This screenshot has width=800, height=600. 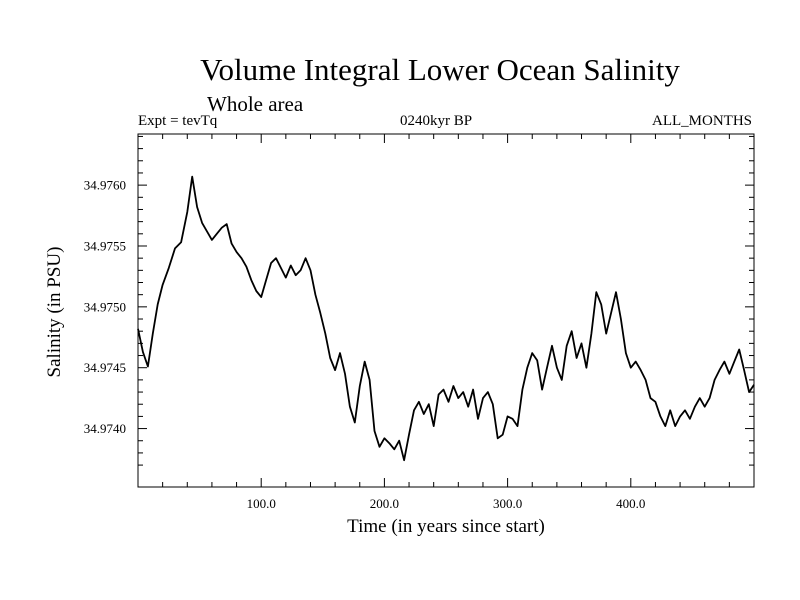 What do you see at coordinates (702, 121) in the screenshot?
I see `months-label: ALL_MONTHS` at bounding box center [702, 121].